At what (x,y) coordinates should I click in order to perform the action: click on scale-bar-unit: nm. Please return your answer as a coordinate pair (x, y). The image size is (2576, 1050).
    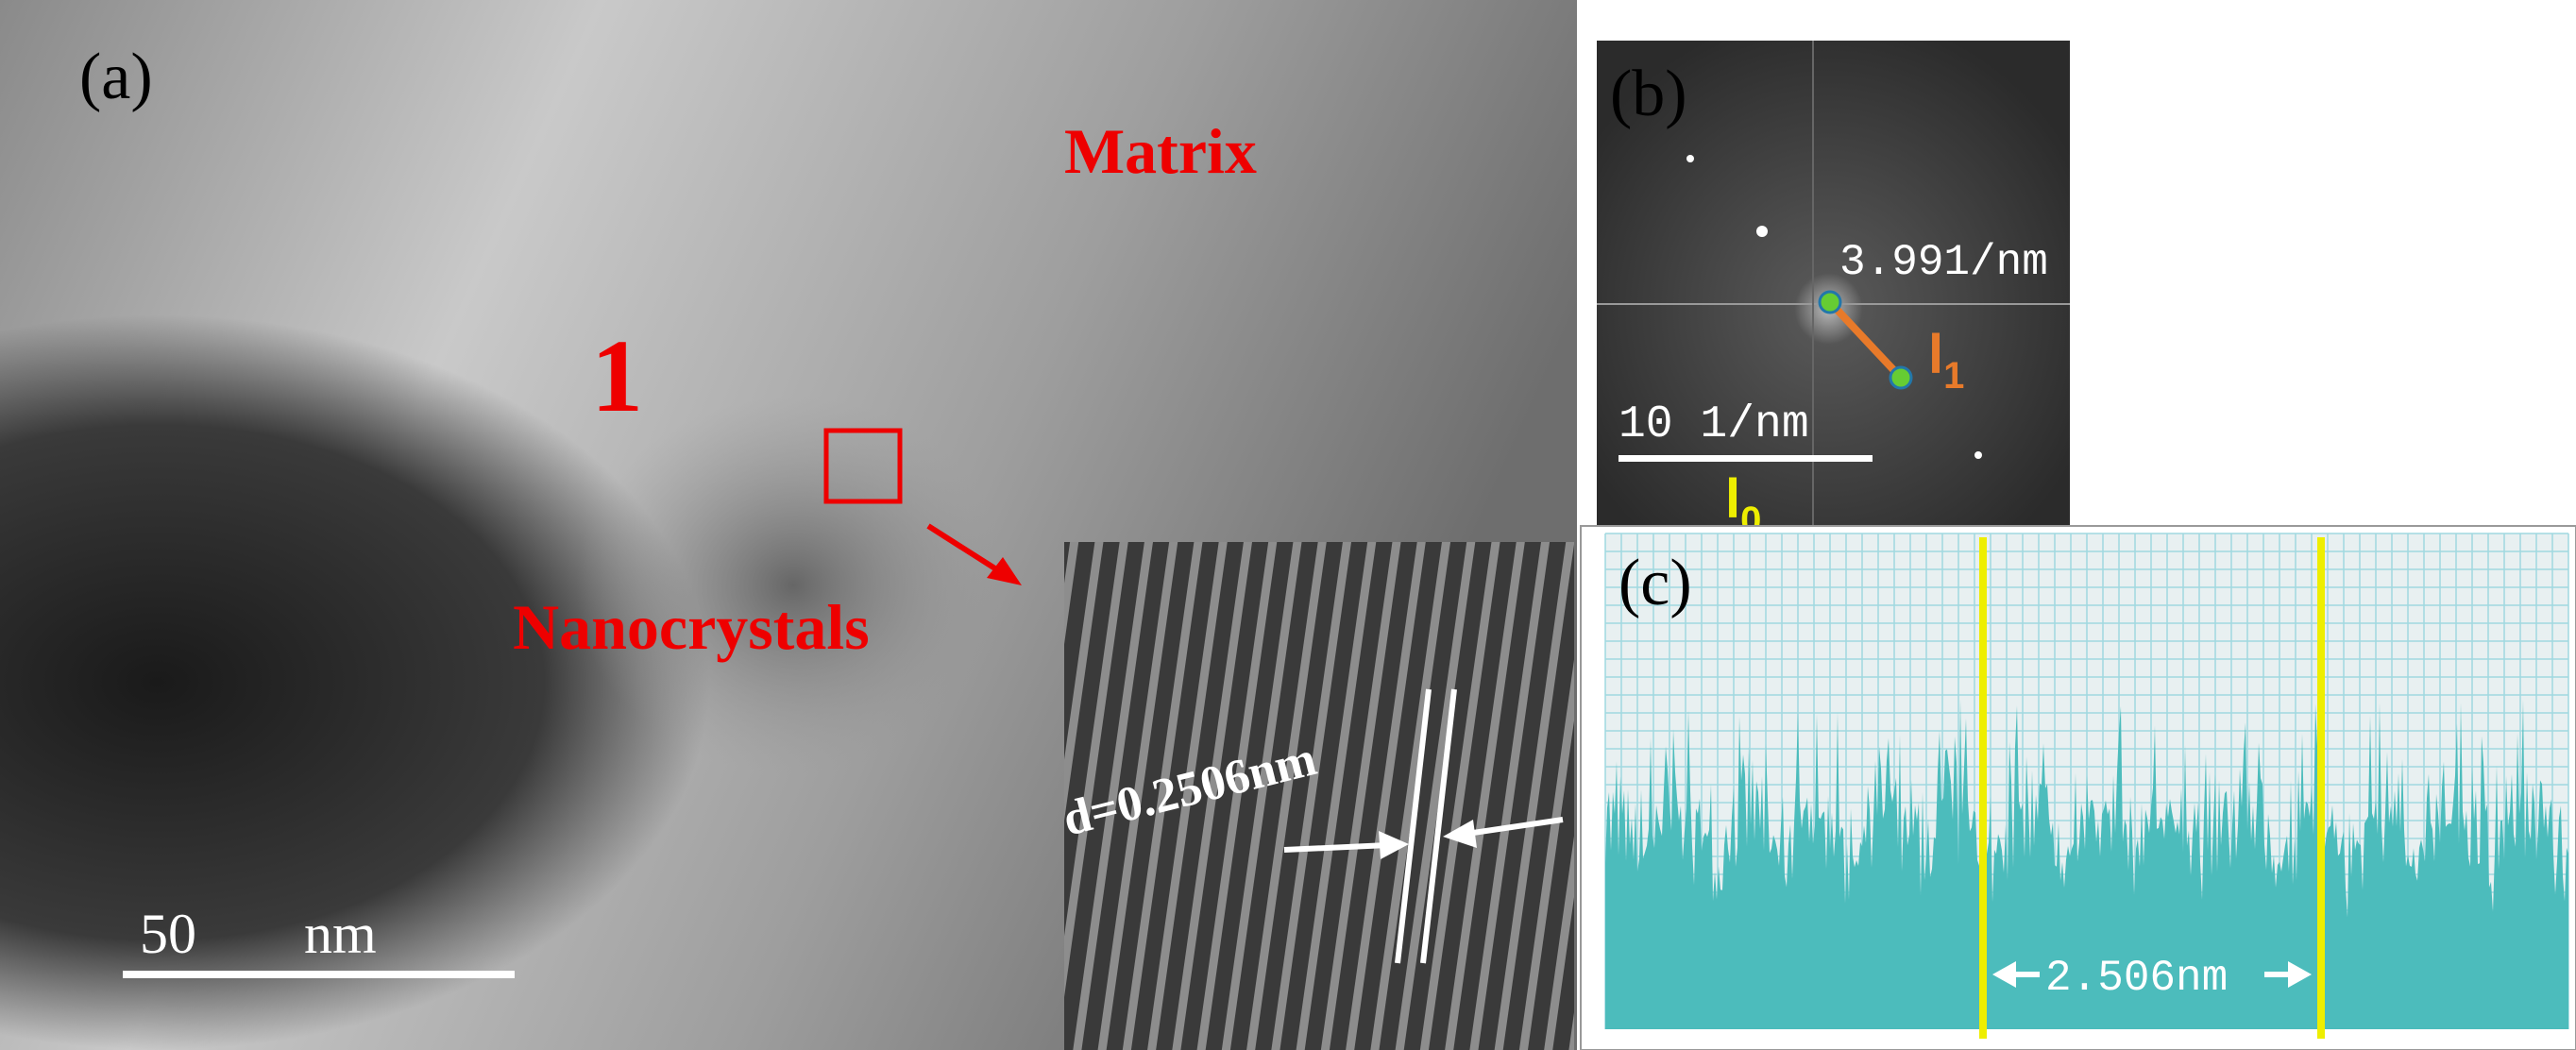
    Looking at the image, I should click on (340, 934).